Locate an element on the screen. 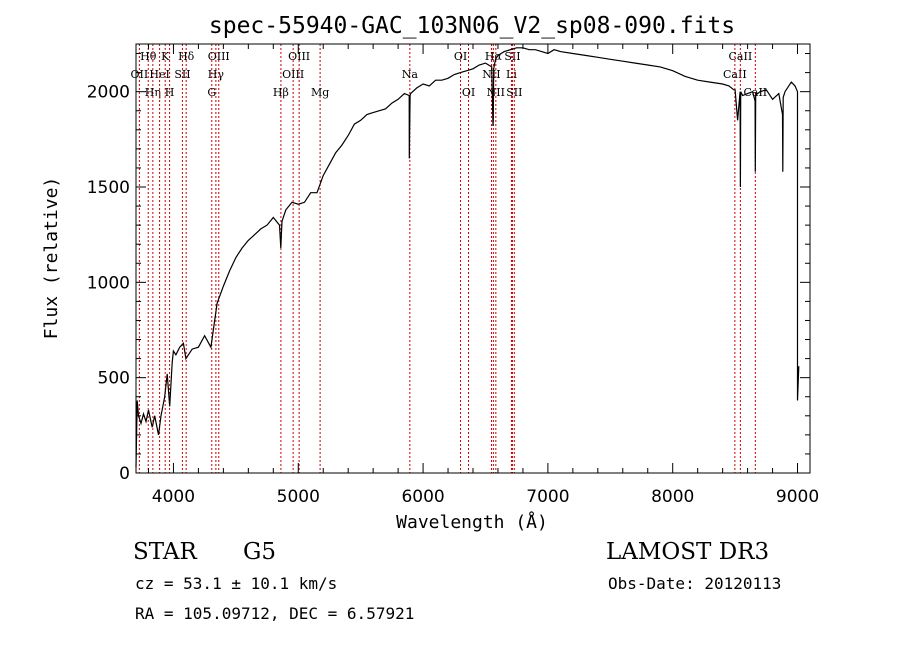  line-marker-label: HeI is located at coordinates (159, 74).